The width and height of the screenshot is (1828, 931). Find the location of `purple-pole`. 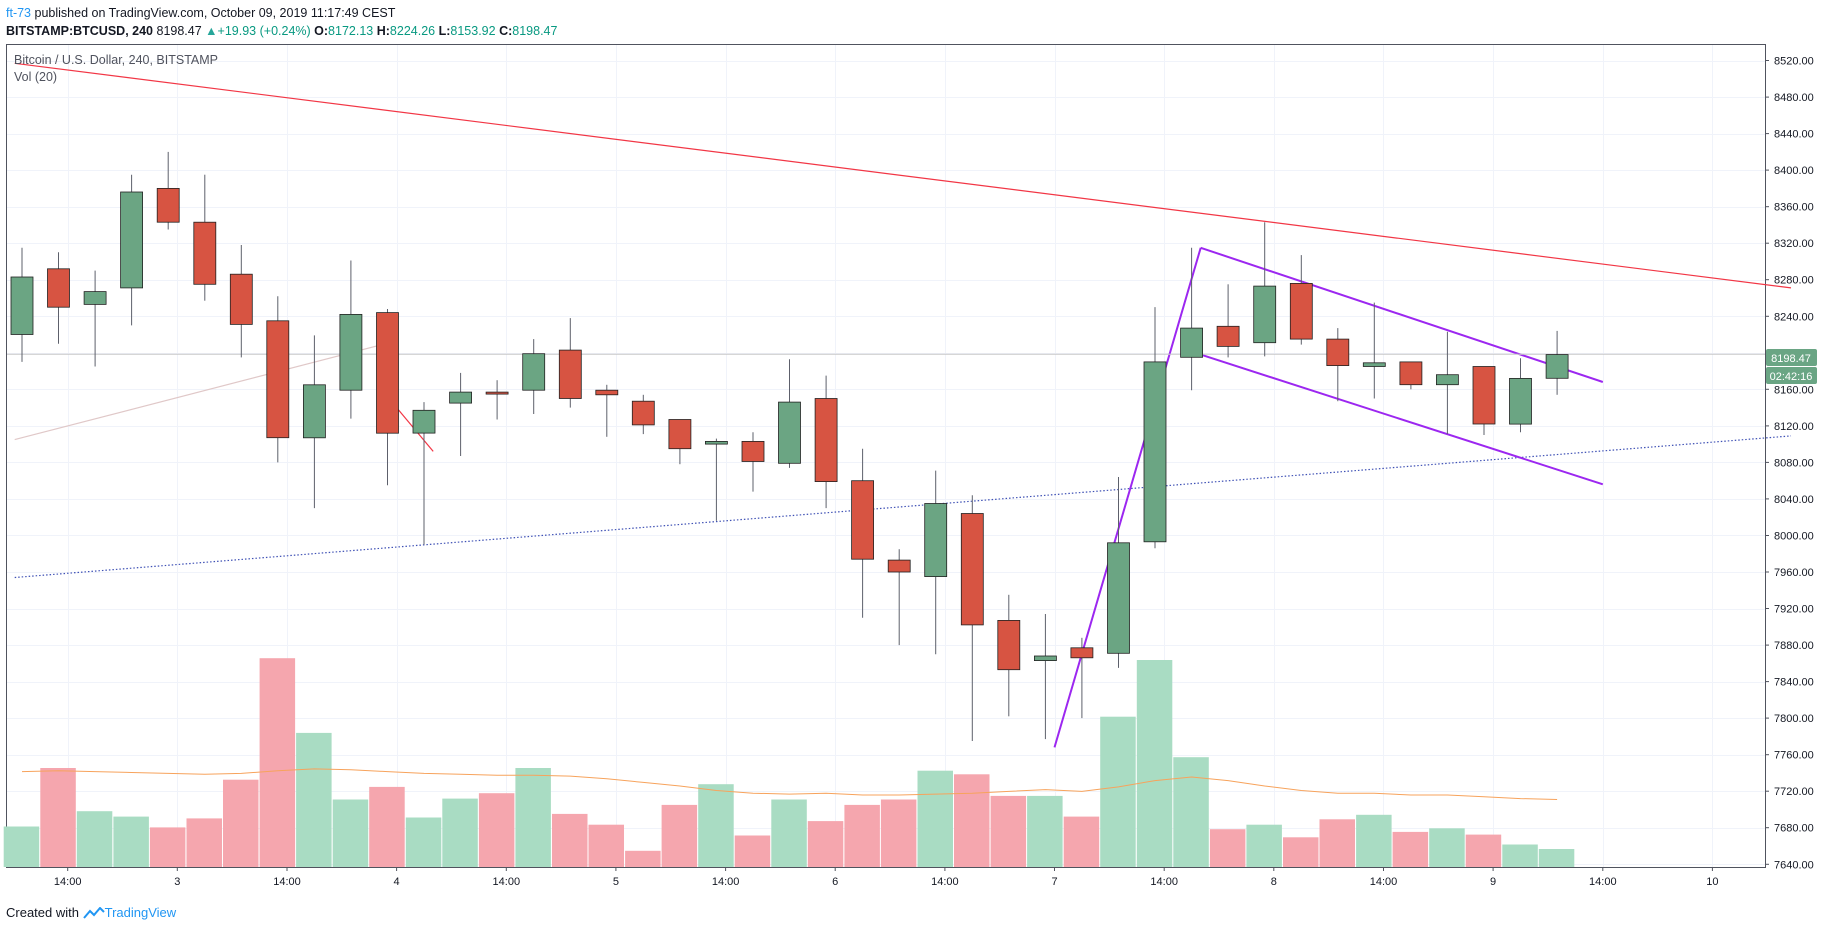

purple-pole is located at coordinates (1127, 497).